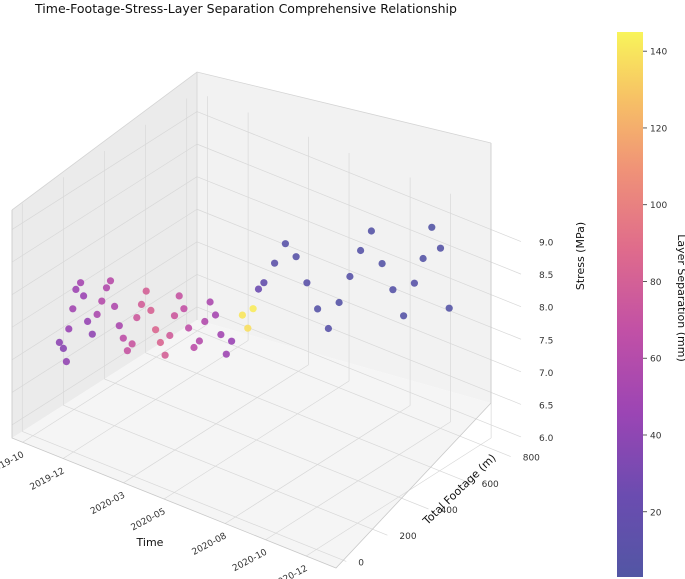  I want to click on z-tick-label: 8.5, so click(546, 276).